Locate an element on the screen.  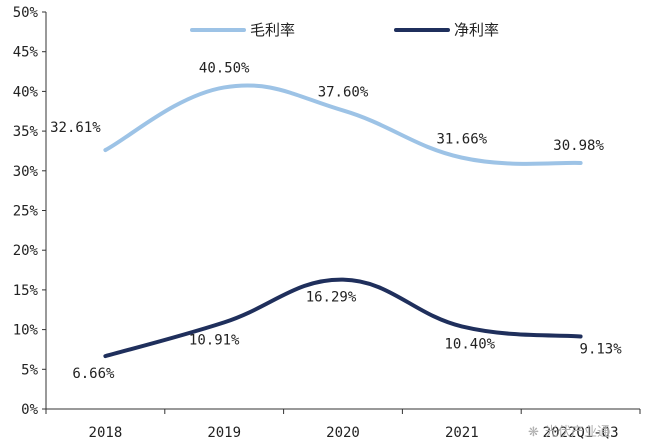
data-label: 32.61% is located at coordinates (75, 128).